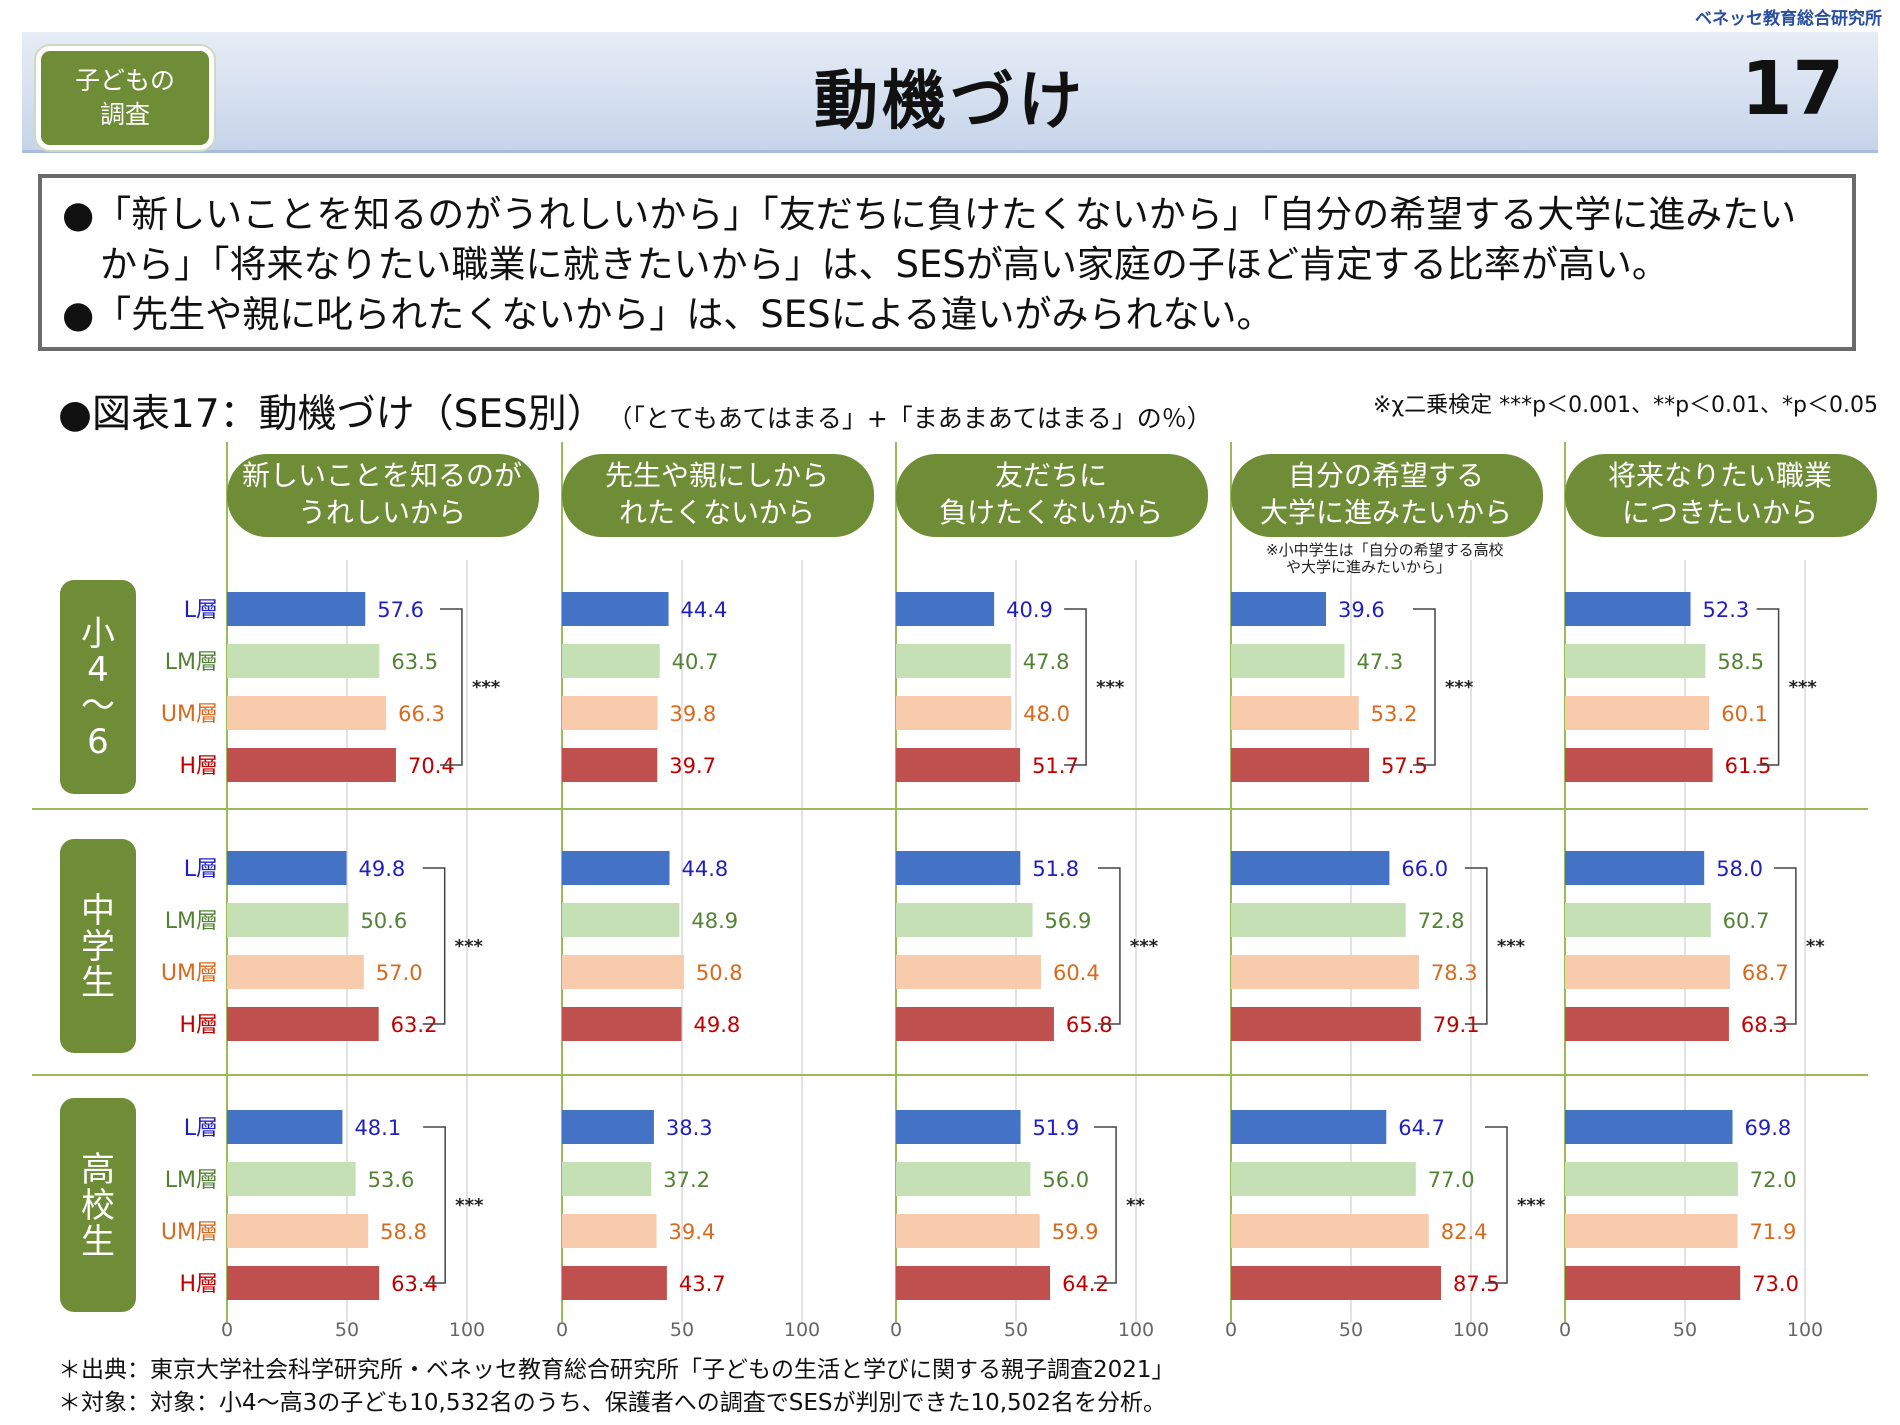 This screenshot has width=1900, height=1425. I want to click on bar-value-label: 44.4, so click(704, 610).